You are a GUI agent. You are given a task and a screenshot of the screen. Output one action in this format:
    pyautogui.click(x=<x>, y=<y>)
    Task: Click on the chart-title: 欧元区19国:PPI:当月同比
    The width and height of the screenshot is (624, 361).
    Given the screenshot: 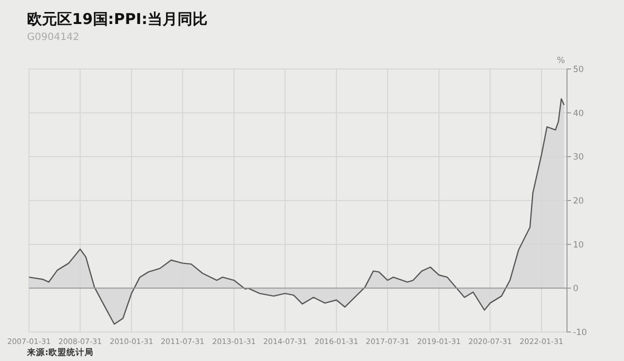 What is the action you would take?
    pyautogui.click(x=117, y=19)
    